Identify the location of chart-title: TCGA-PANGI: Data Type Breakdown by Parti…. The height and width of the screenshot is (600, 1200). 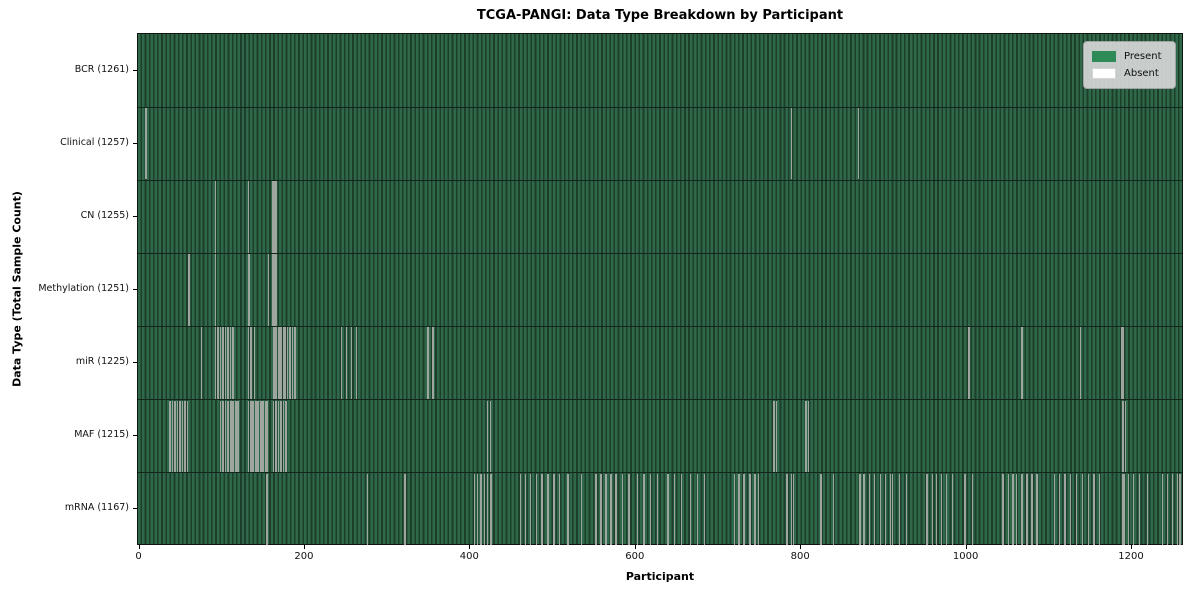
(660, 15).